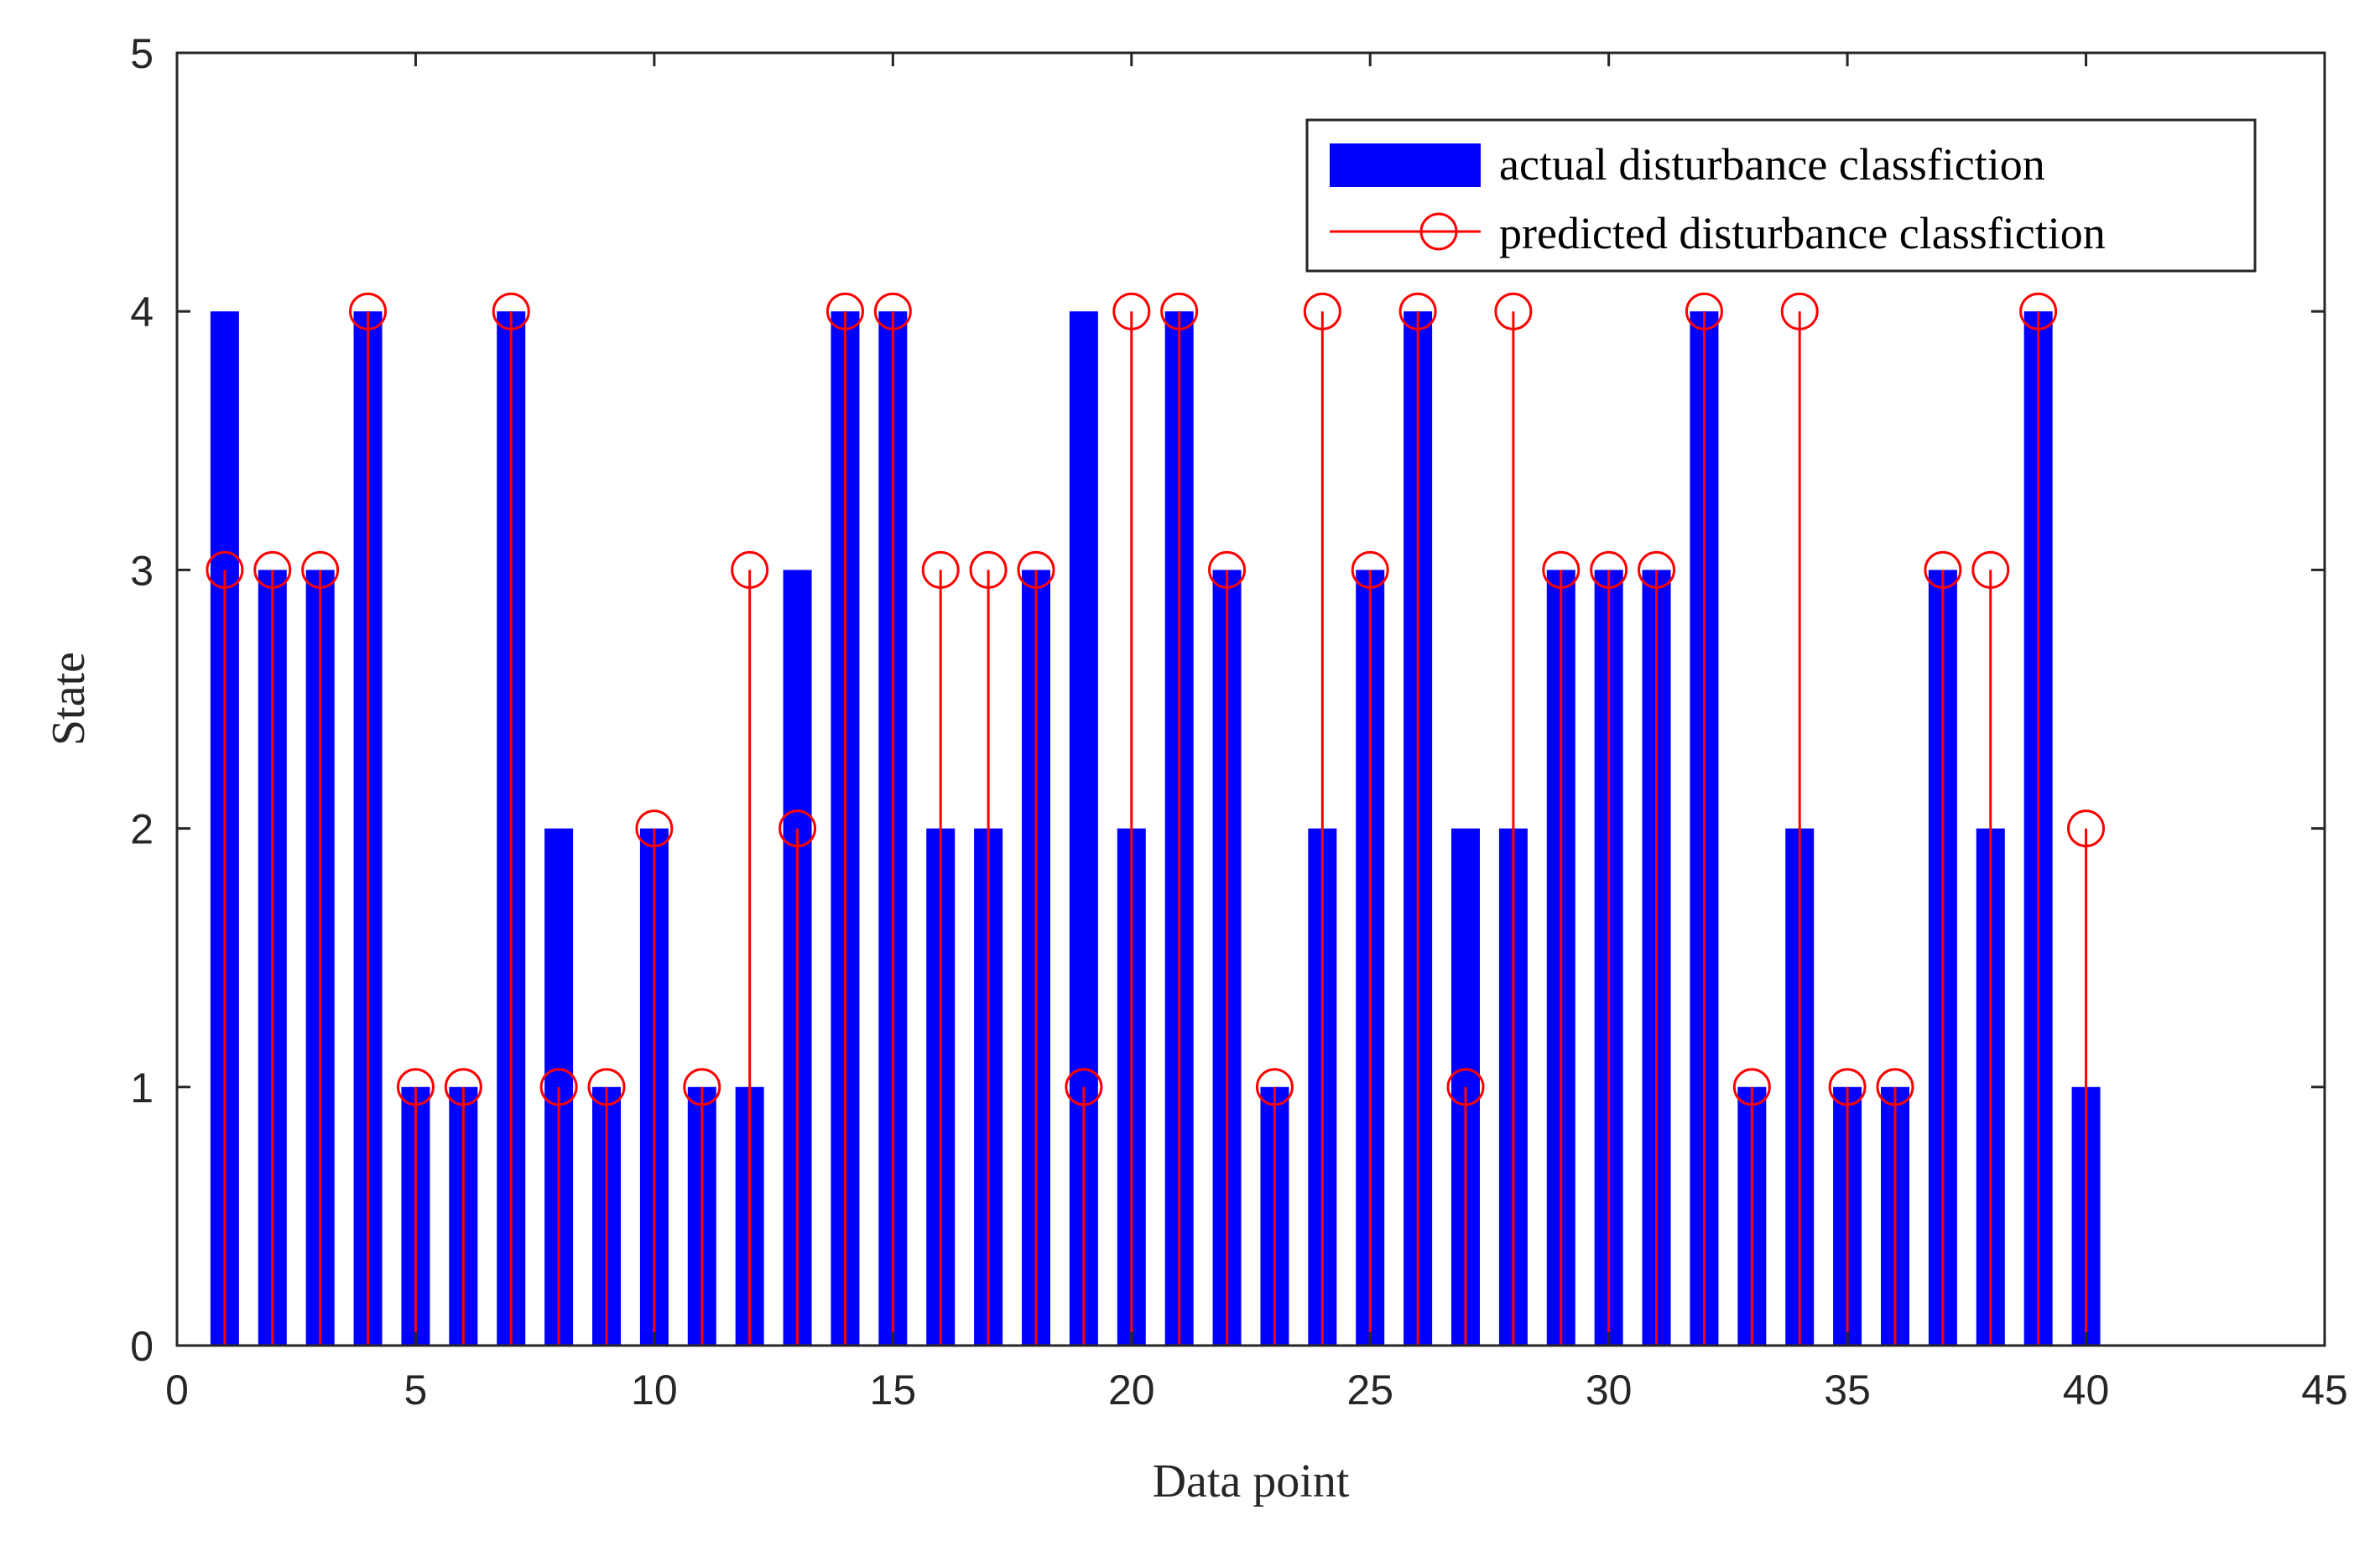 The image size is (2380, 1541). I want to click on y-tick-label-0: 0, so click(142, 1347).